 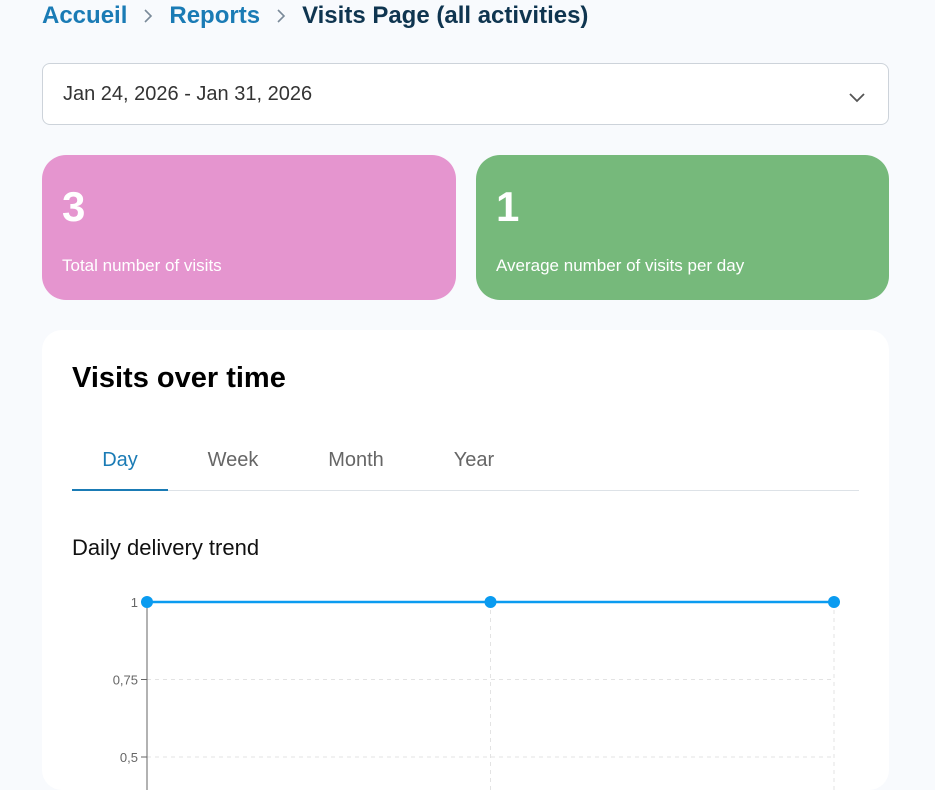 What do you see at coordinates (857, 97) in the screenshot?
I see `chevron-down-icon` at bounding box center [857, 97].